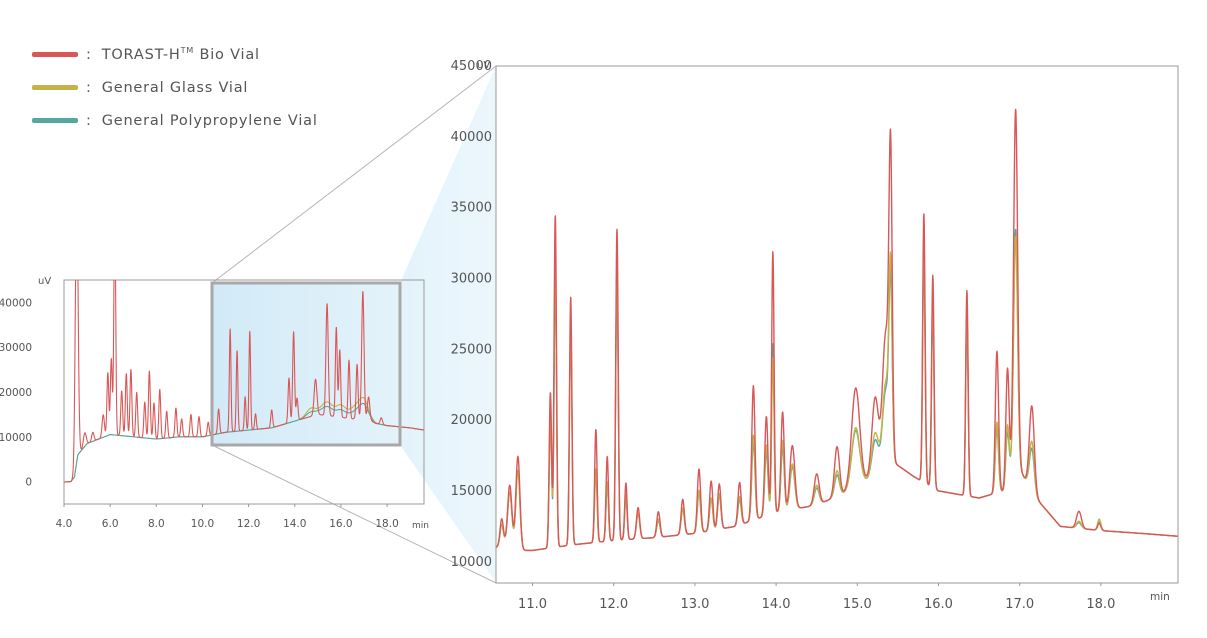 The width and height of the screenshot is (1207, 638). Describe the element at coordinates (471, 420) in the screenshot. I see `zoomed-y-tick-label: 20000` at that location.